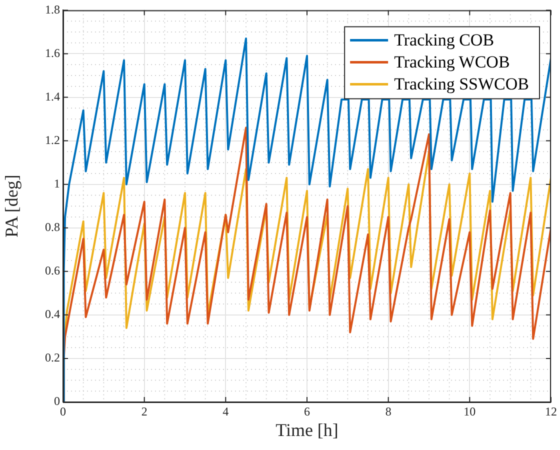 This screenshot has height=450, width=560. I want to click on x-tick-label: 12, so click(551, 411).